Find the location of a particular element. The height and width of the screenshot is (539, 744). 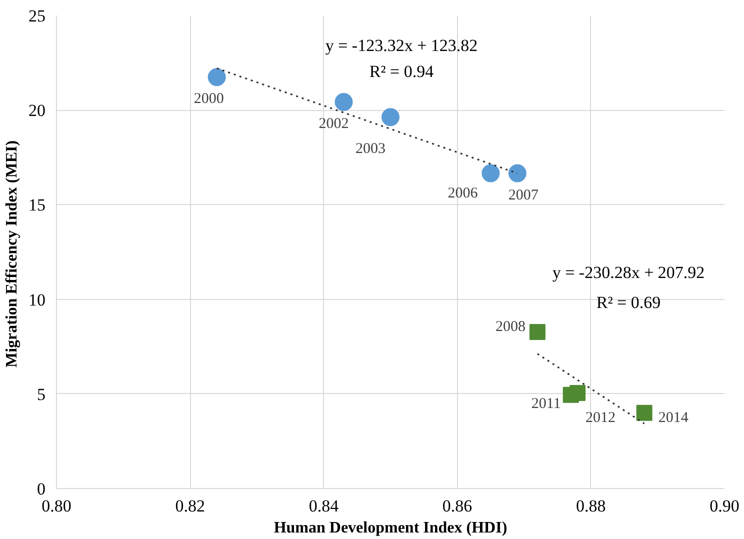

annotation: 2000 is located at coordinates (209, 99).